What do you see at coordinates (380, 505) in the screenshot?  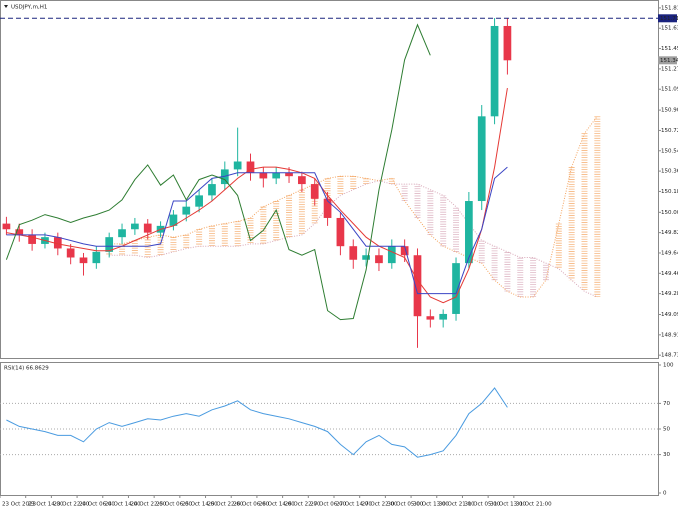 I see `x-tick-label: 27 Oct 22:00` at bounding box center [380, 505].